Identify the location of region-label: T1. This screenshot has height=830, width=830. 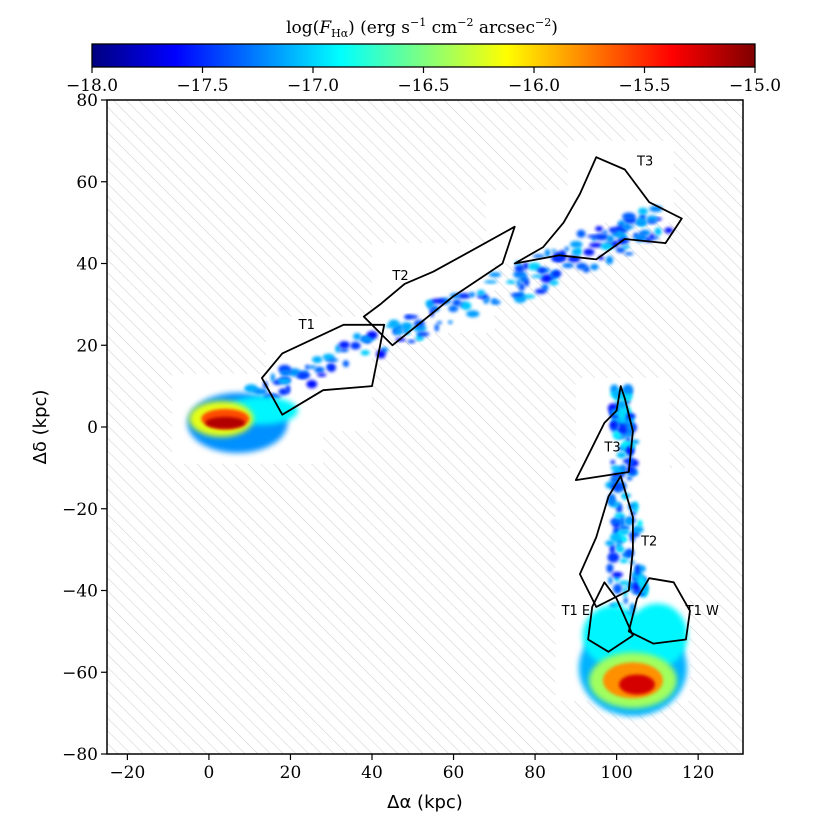
(306, 325).